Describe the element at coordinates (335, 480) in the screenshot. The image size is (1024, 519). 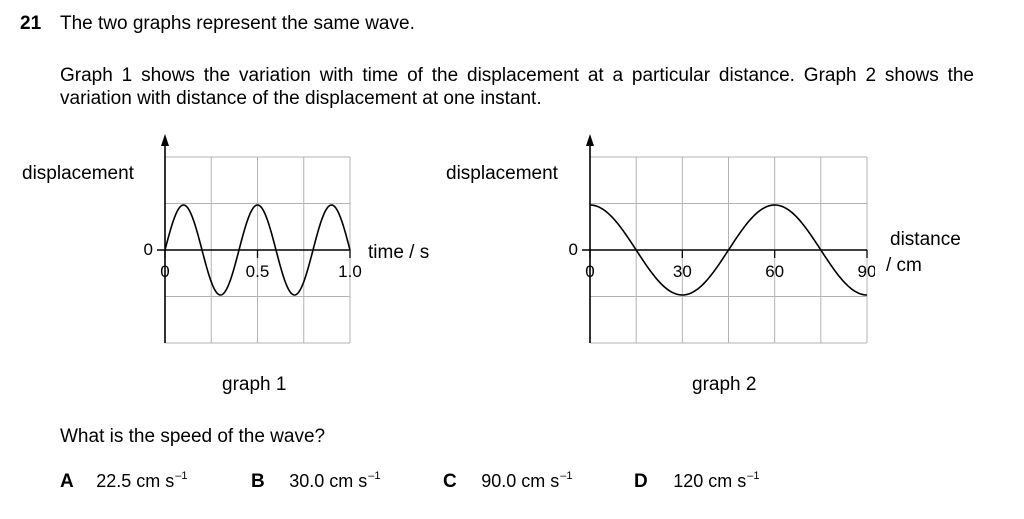
I see `option-b-value: 30.0 cm s–1` at that location.